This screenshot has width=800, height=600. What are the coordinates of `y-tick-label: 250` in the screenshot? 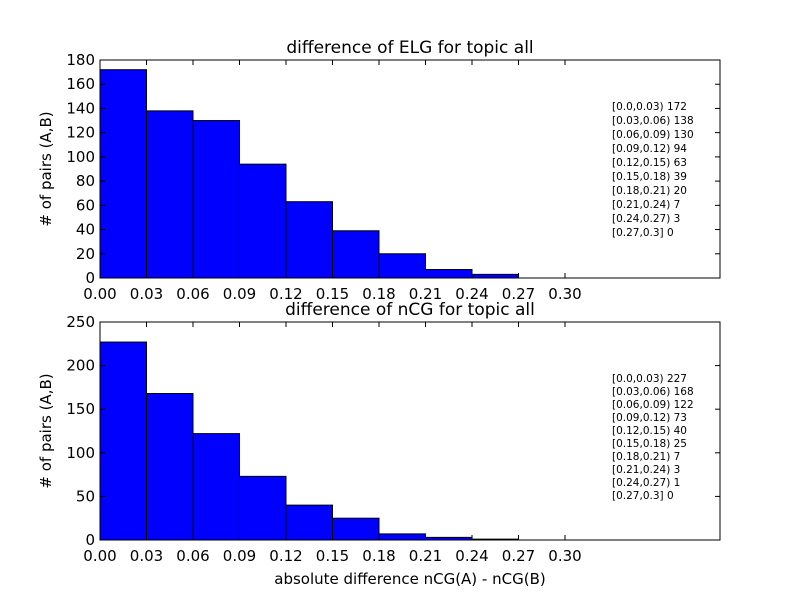 It's located at (80, 322).